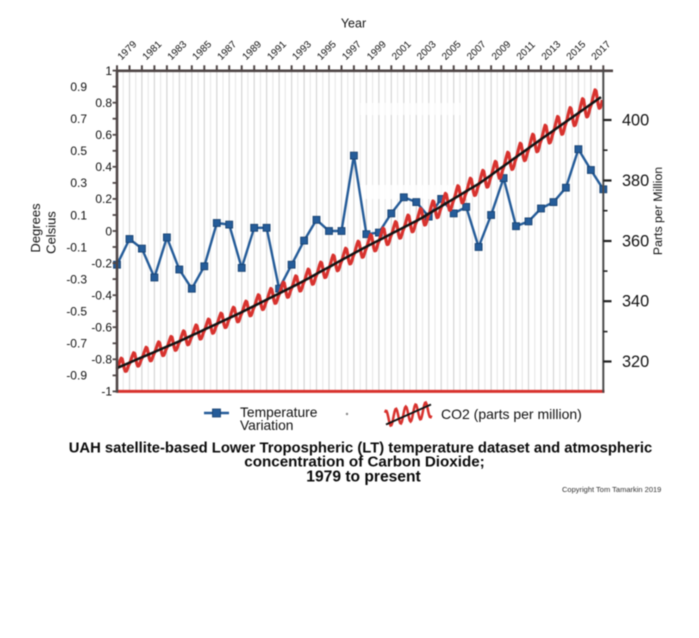  Describe the element at coordinates (103, 199) in the screenshot. I see `svg-text: 0.2` at that location.